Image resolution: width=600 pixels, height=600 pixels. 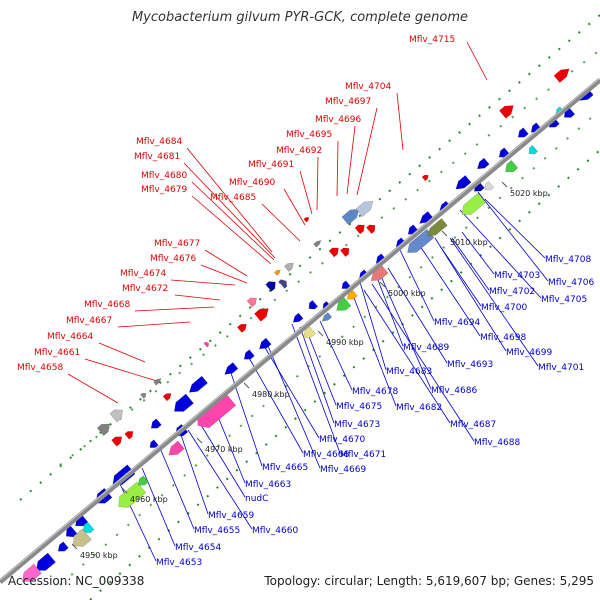 I want to click on reverse-gene-label: Mflv_4689, so click(x=426, y=348).